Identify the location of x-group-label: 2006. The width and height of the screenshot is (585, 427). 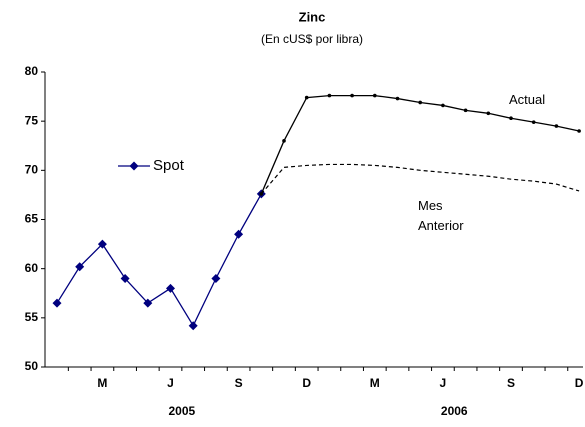
(454, 411).